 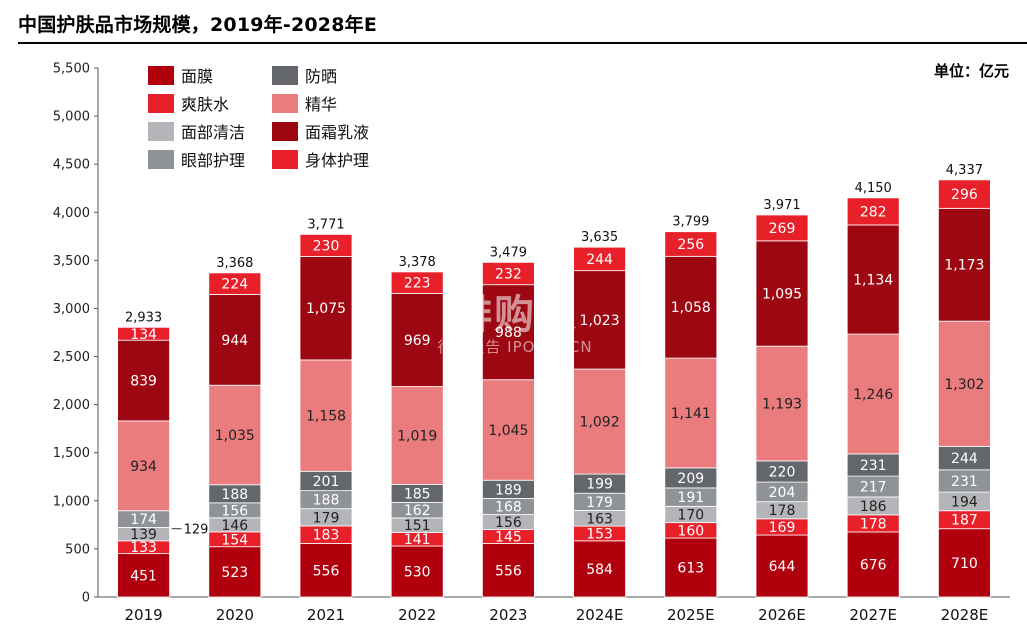 I want to click on segment-value-label: 1,158, so click(x=326, y=417).